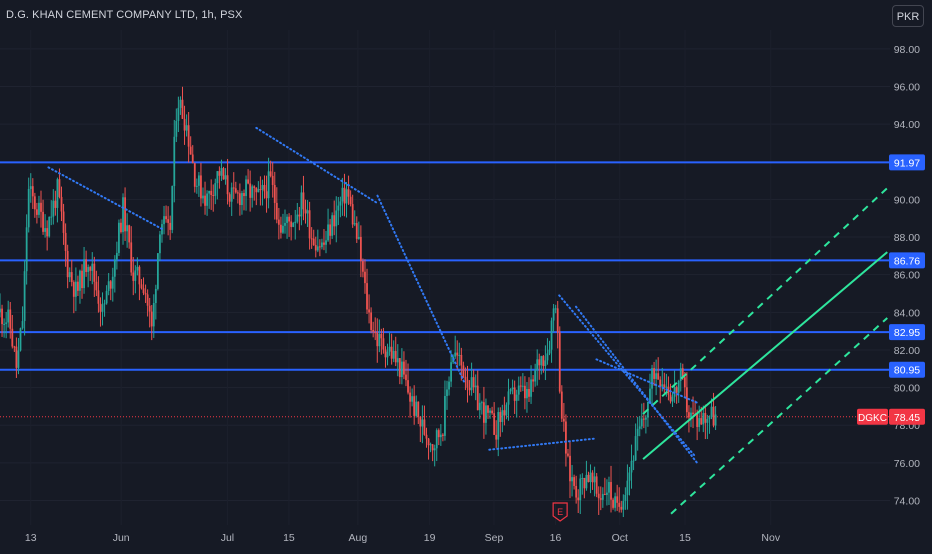 This screenshot has height=554, width=932. Describe the element at coordinates (907, 162) in the screenshot. I see `level-tag` at that location.